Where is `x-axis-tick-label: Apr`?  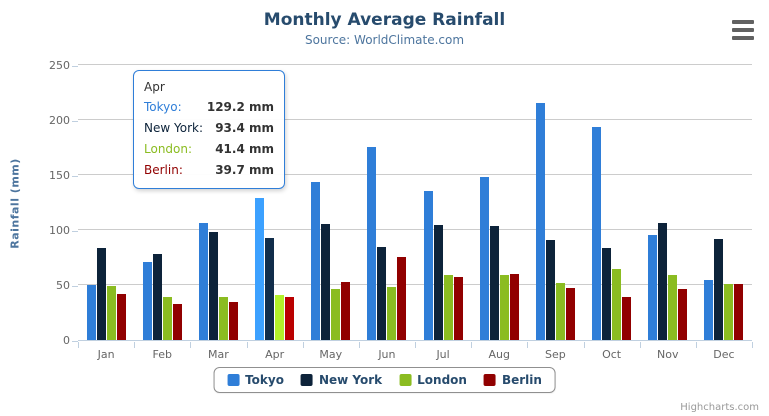
x-axis-tick-label: Apr is located at coordinates (275, 354).